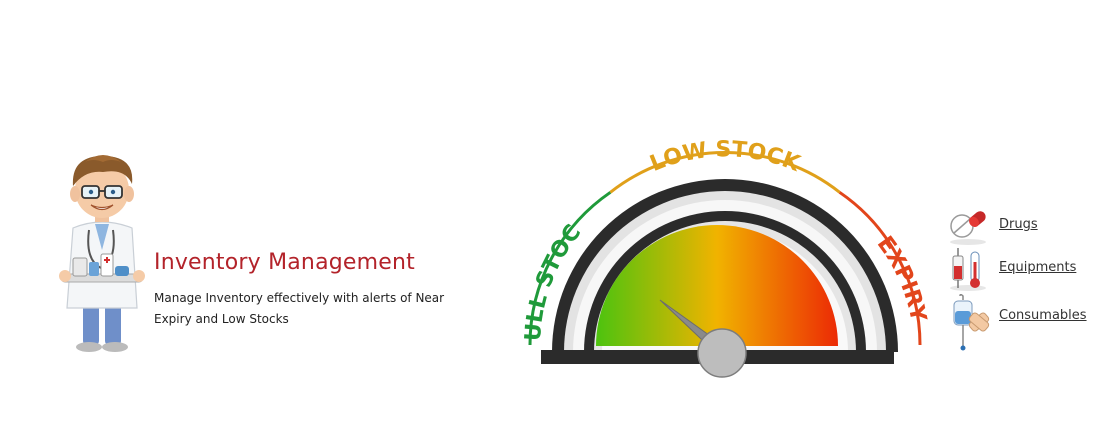  I want to click on full-stock-arc, so click(570, 268).